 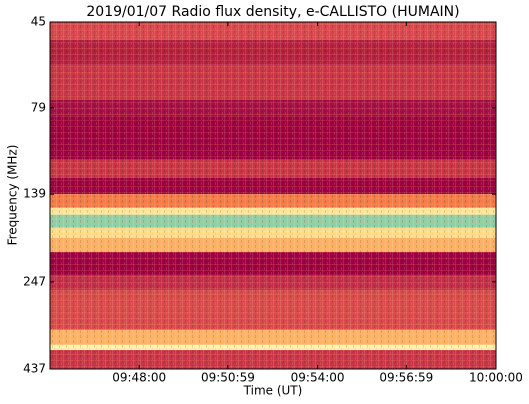 What do you see at coordinates (34, 369) in the screenshot?
I see `y-tick-label: 437` at bounding box center [34, 369].